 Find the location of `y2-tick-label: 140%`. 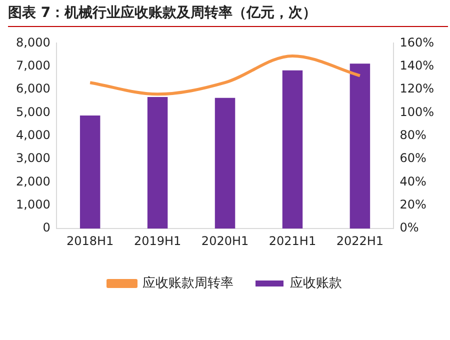

y2-tick-label: 140% is located at coordinates (417, 65).